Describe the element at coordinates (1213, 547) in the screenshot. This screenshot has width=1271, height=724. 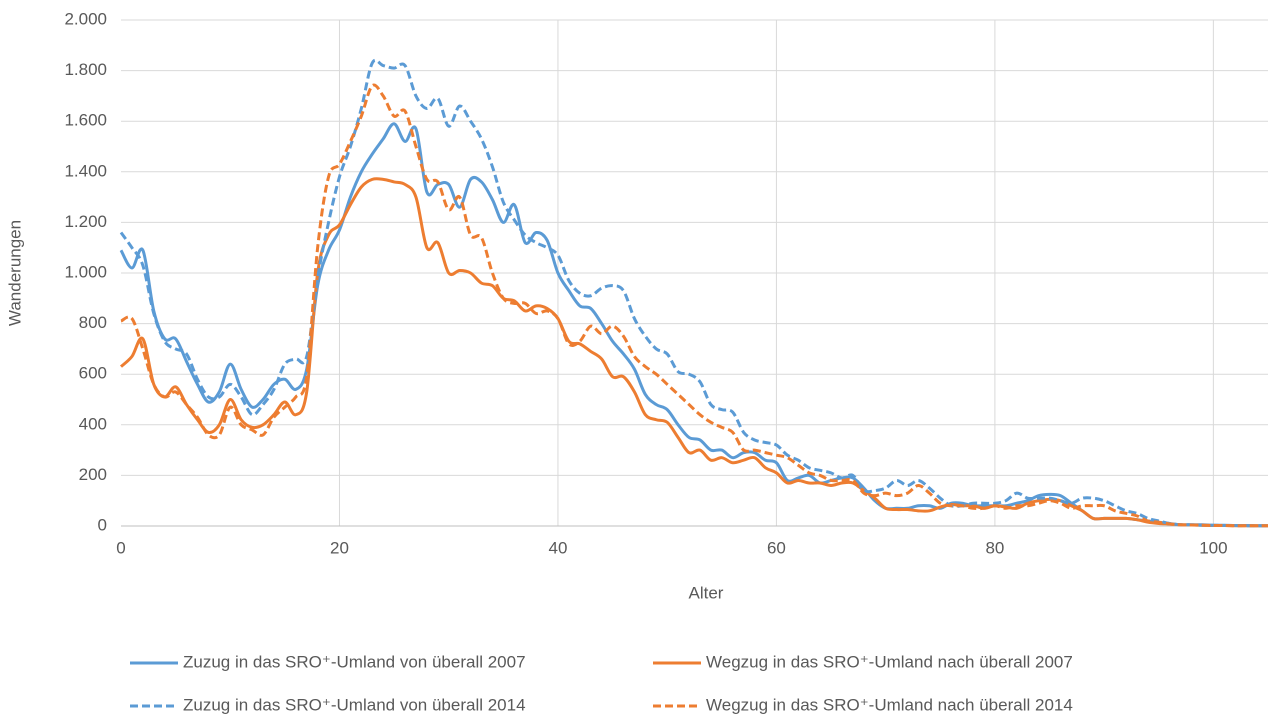
I see `x-tick-label: 100` at that location.